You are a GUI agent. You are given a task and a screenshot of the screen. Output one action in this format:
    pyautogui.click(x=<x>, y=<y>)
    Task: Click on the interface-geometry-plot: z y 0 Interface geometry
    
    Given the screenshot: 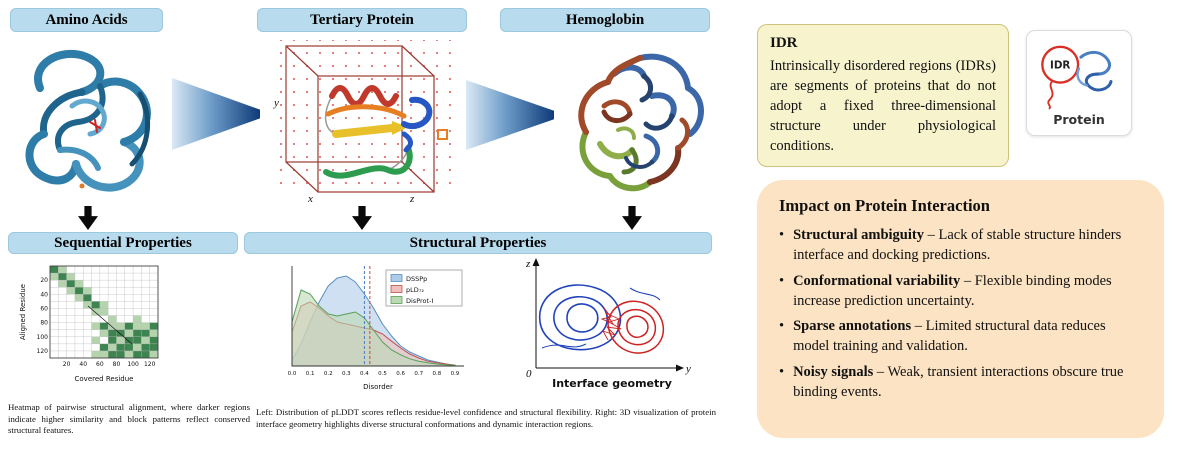 What is the action you would take?
    pyautogui.click(x=608, y=324)
    